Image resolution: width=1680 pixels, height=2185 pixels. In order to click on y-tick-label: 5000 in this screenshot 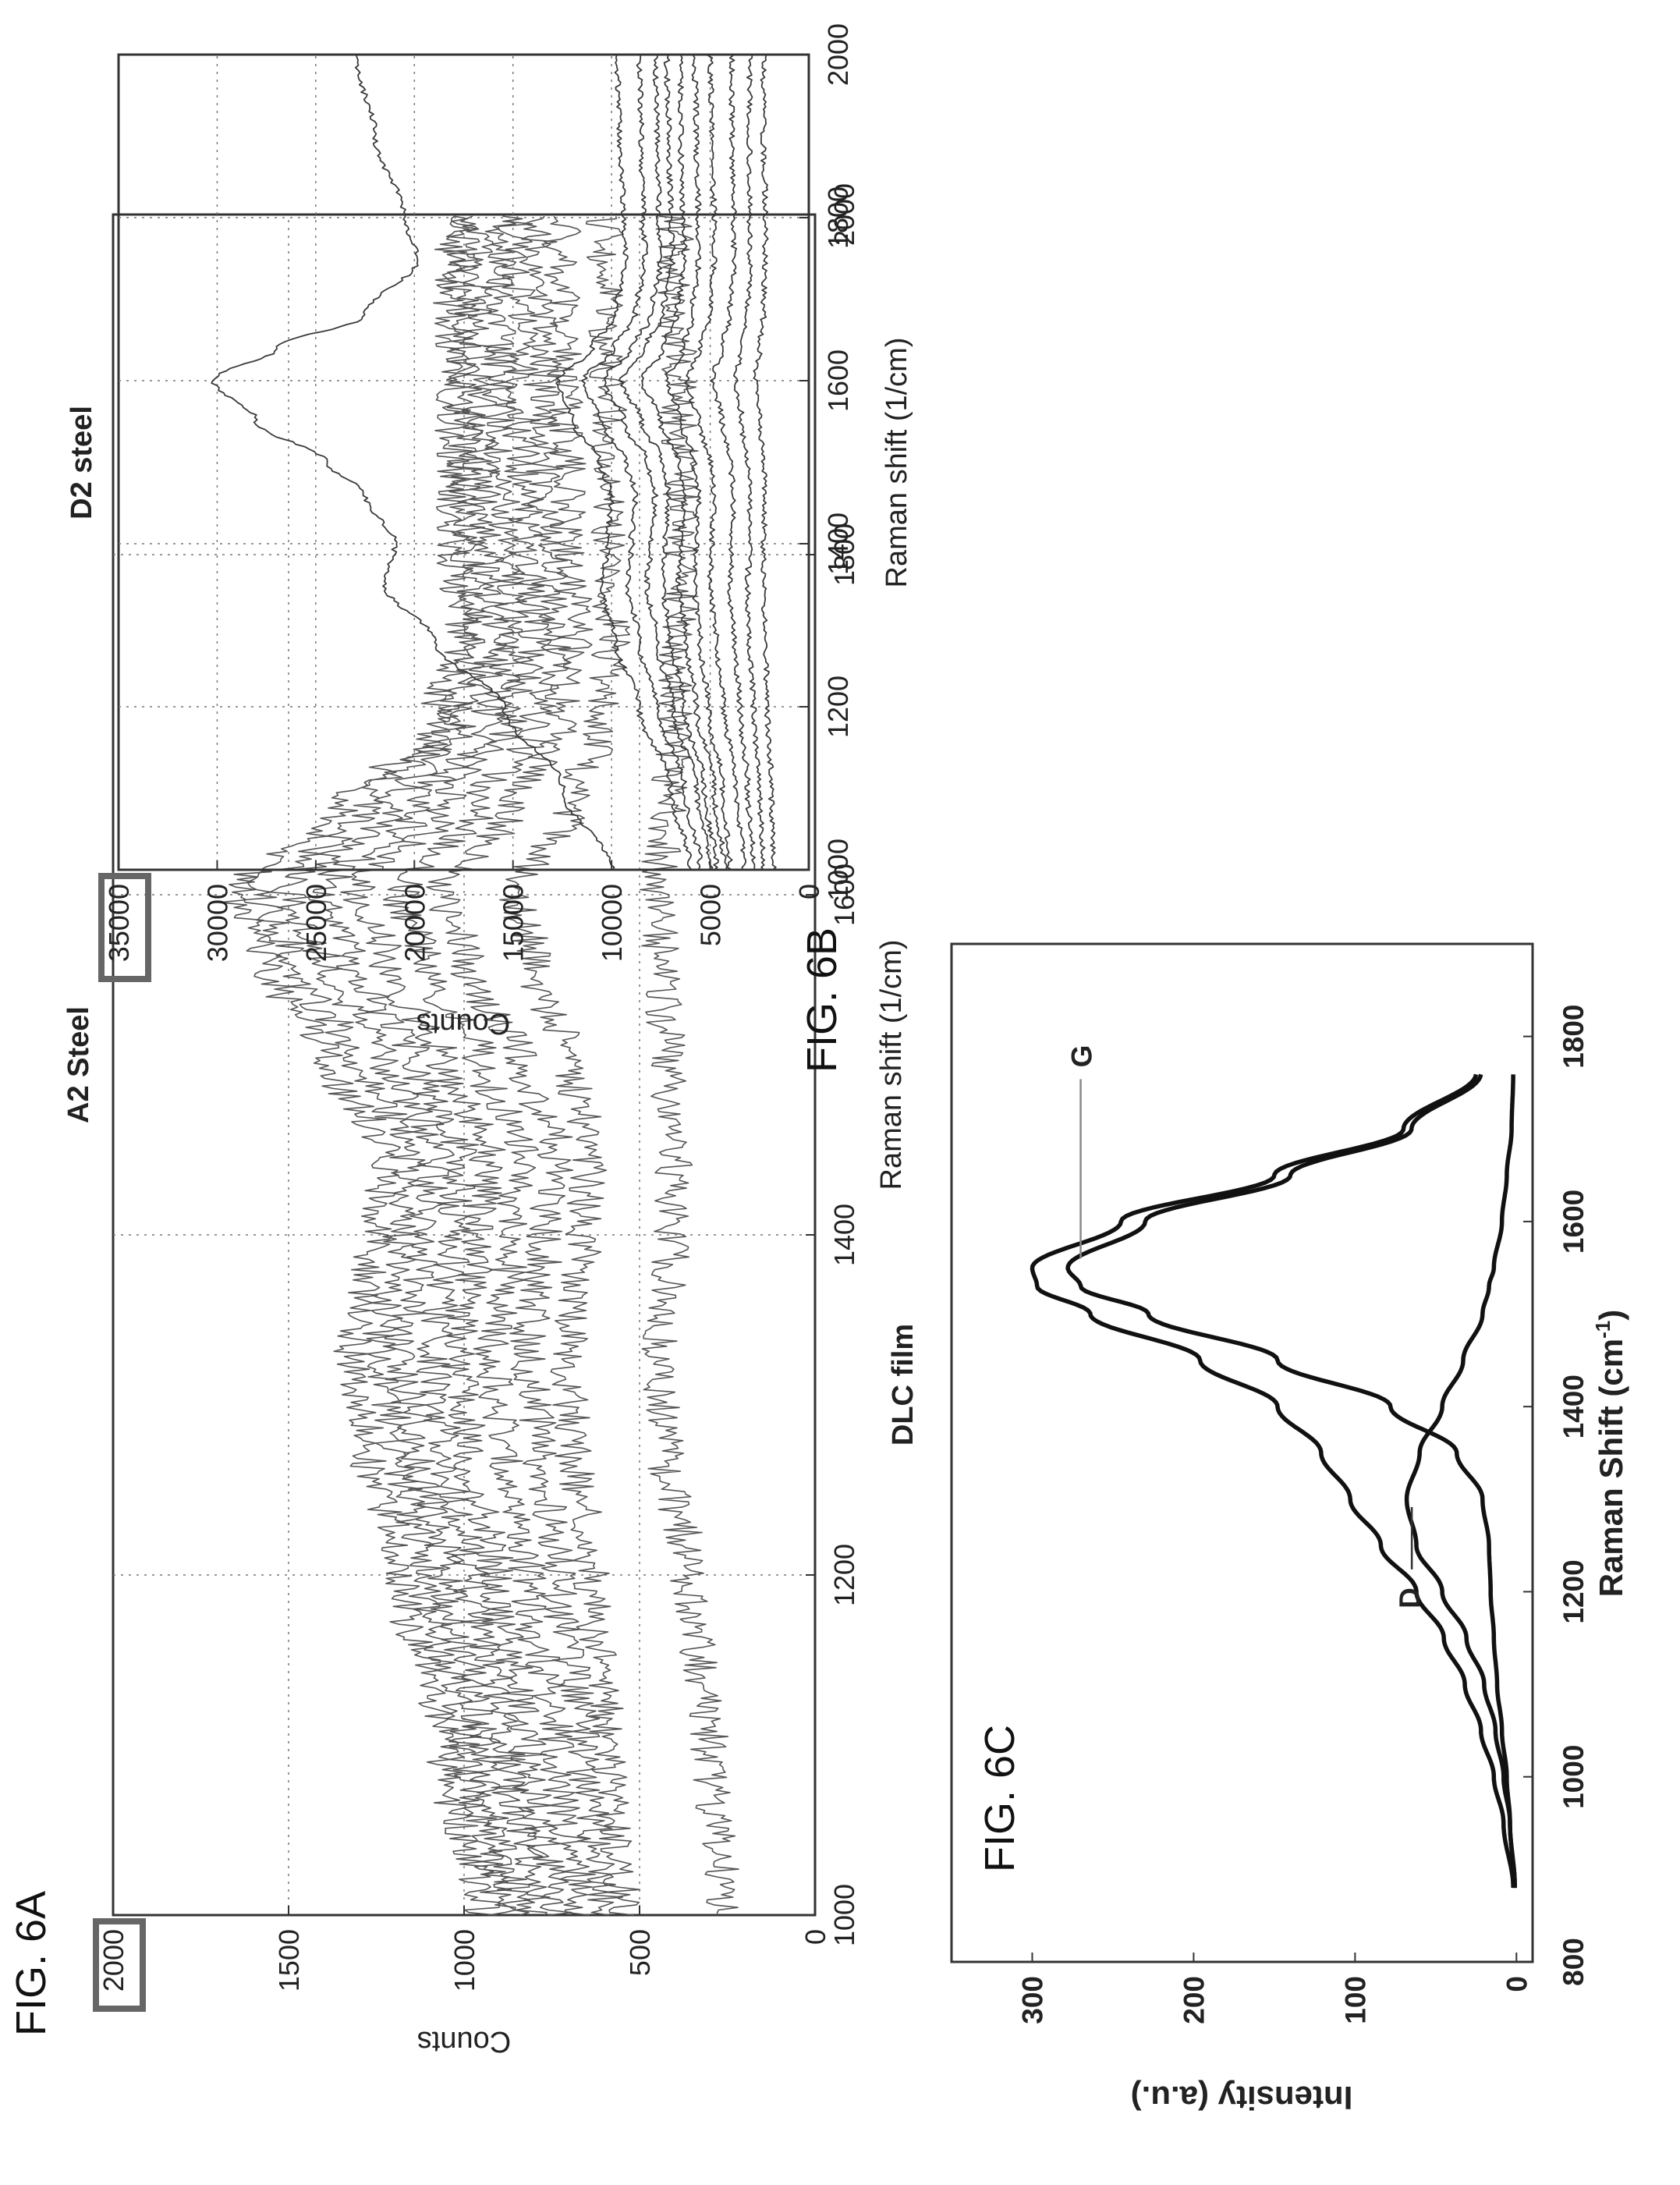, I will do `click(711, 915)`.